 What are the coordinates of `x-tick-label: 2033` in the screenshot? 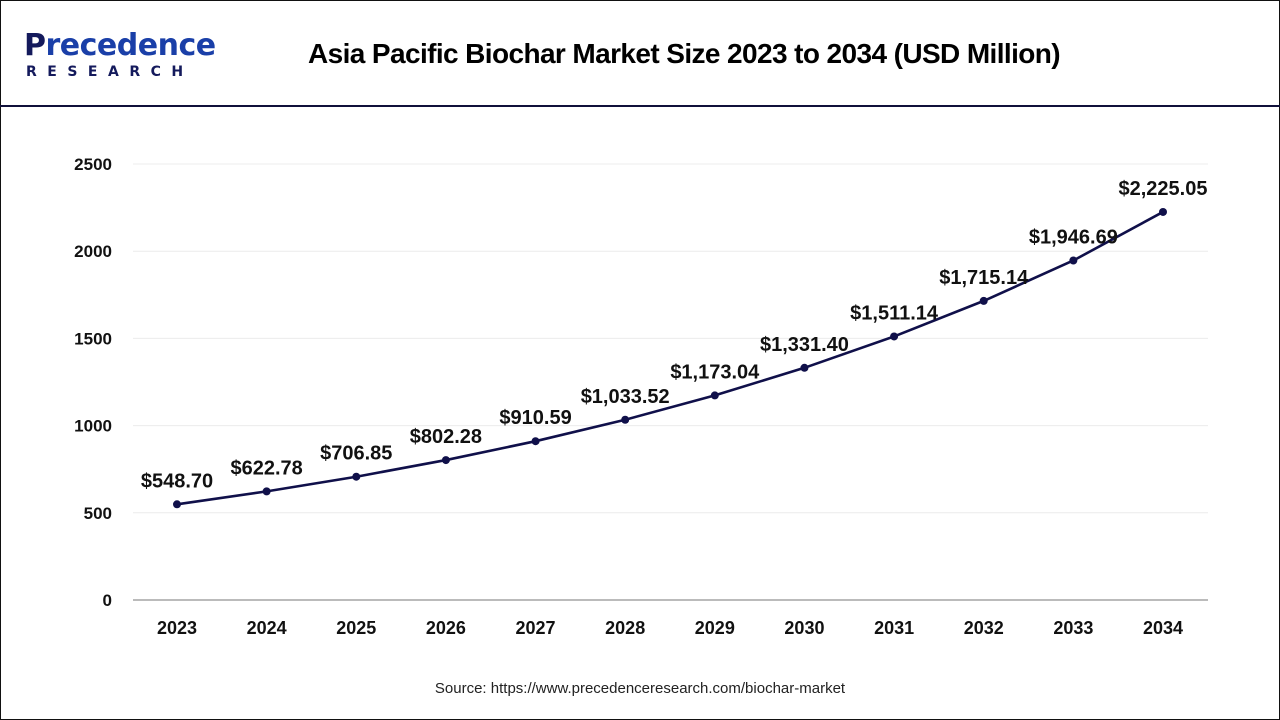 It's located at (1073, 628).